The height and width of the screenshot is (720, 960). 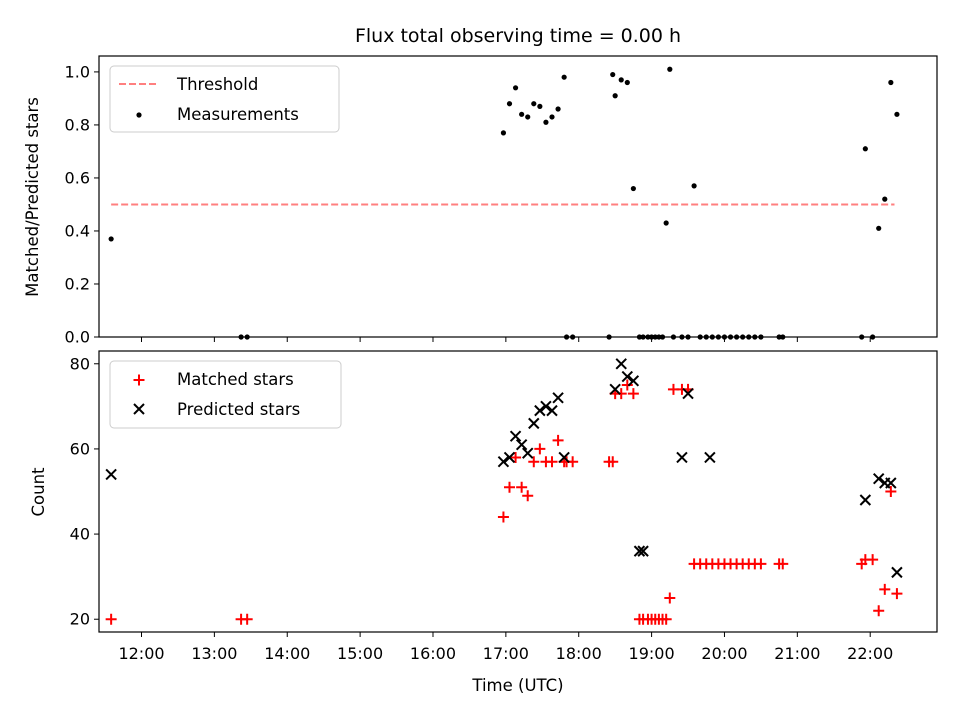 What do you see at coordinates (77, 230) in the screenshot?
I see `top-y-tick-label: 0.4` at bounding box center [77, 230].